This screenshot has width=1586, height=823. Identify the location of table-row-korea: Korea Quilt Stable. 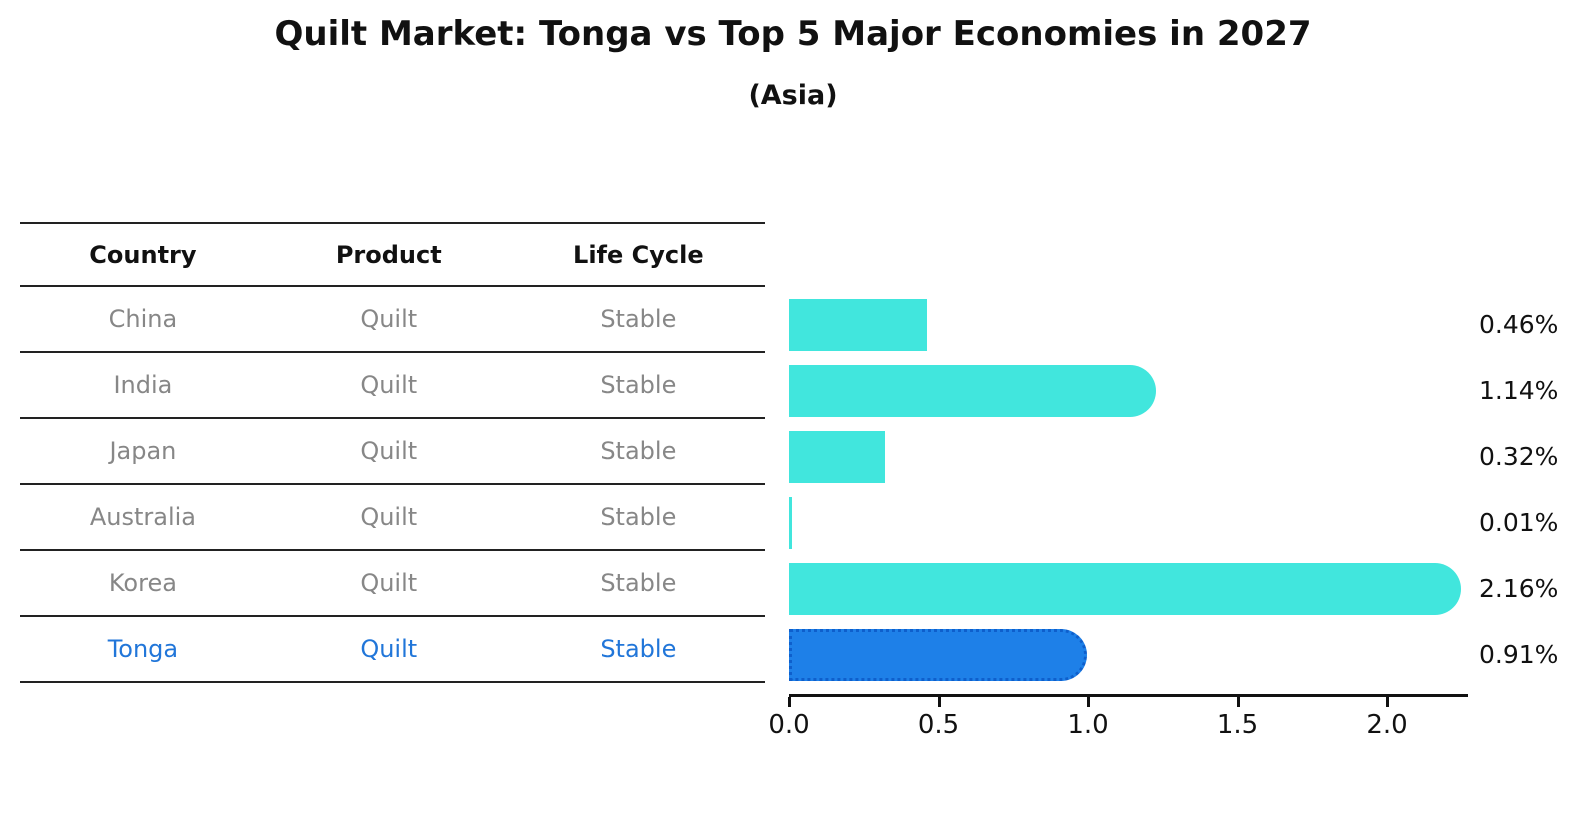
(392, 584).